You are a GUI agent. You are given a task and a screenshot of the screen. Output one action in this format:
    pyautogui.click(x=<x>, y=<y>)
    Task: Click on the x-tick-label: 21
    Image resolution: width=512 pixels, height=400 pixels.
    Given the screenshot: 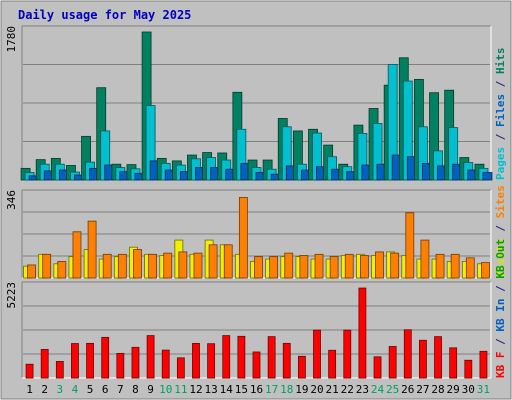 What is the action you would take?
    pyautogui.click(x=332, y=389)
    